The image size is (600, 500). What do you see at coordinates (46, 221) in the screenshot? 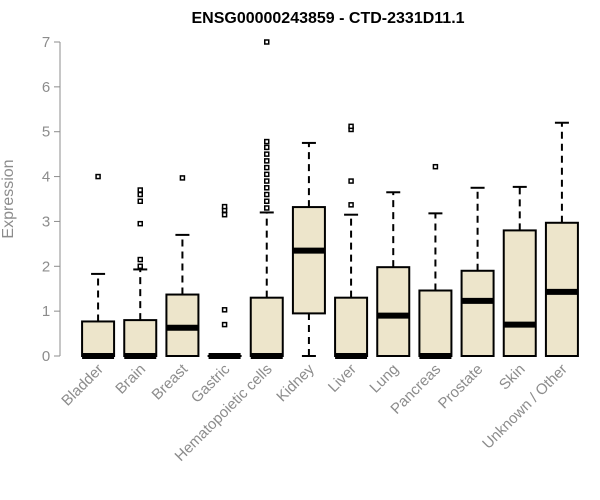
I see `y-tick-label: 3` at bounding box center [46, 221].